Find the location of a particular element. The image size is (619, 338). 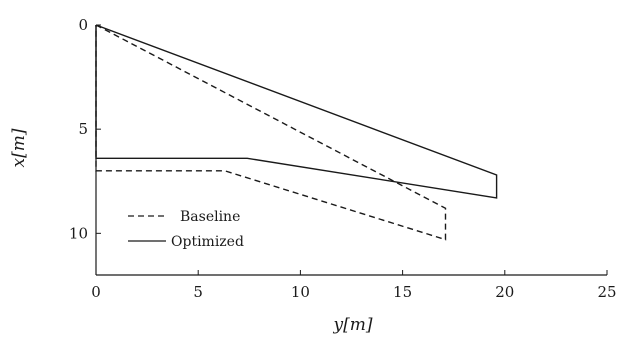

y-axis-title: x[m] is located at coordinates (19, 147).